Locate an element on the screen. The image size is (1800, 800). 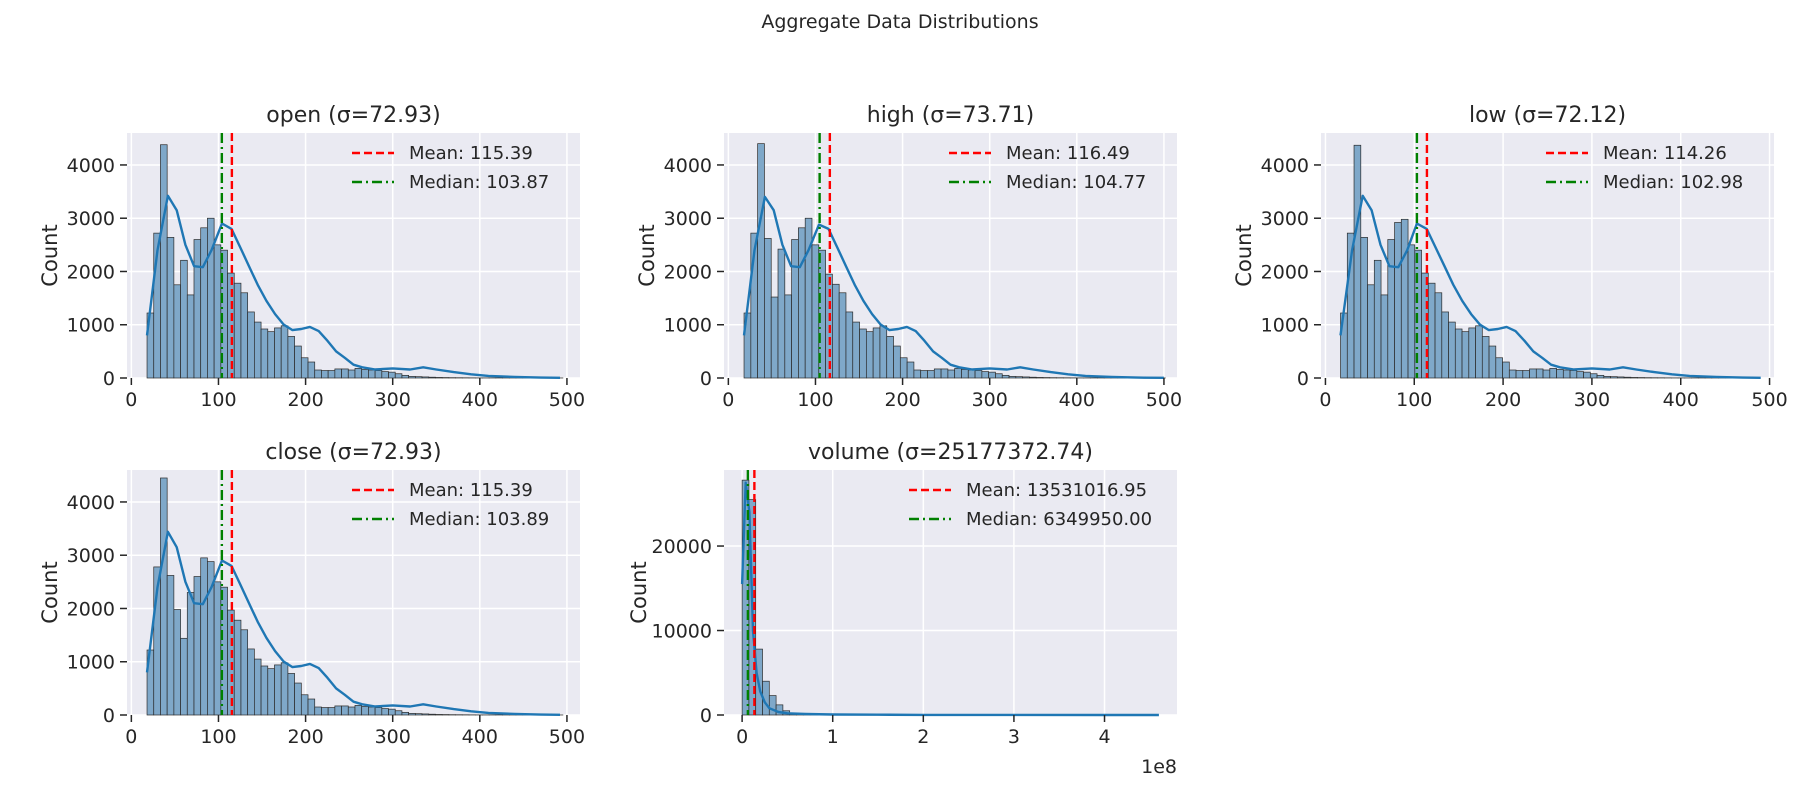
x-tick-label: 1 is located at coordinates (833, 737).